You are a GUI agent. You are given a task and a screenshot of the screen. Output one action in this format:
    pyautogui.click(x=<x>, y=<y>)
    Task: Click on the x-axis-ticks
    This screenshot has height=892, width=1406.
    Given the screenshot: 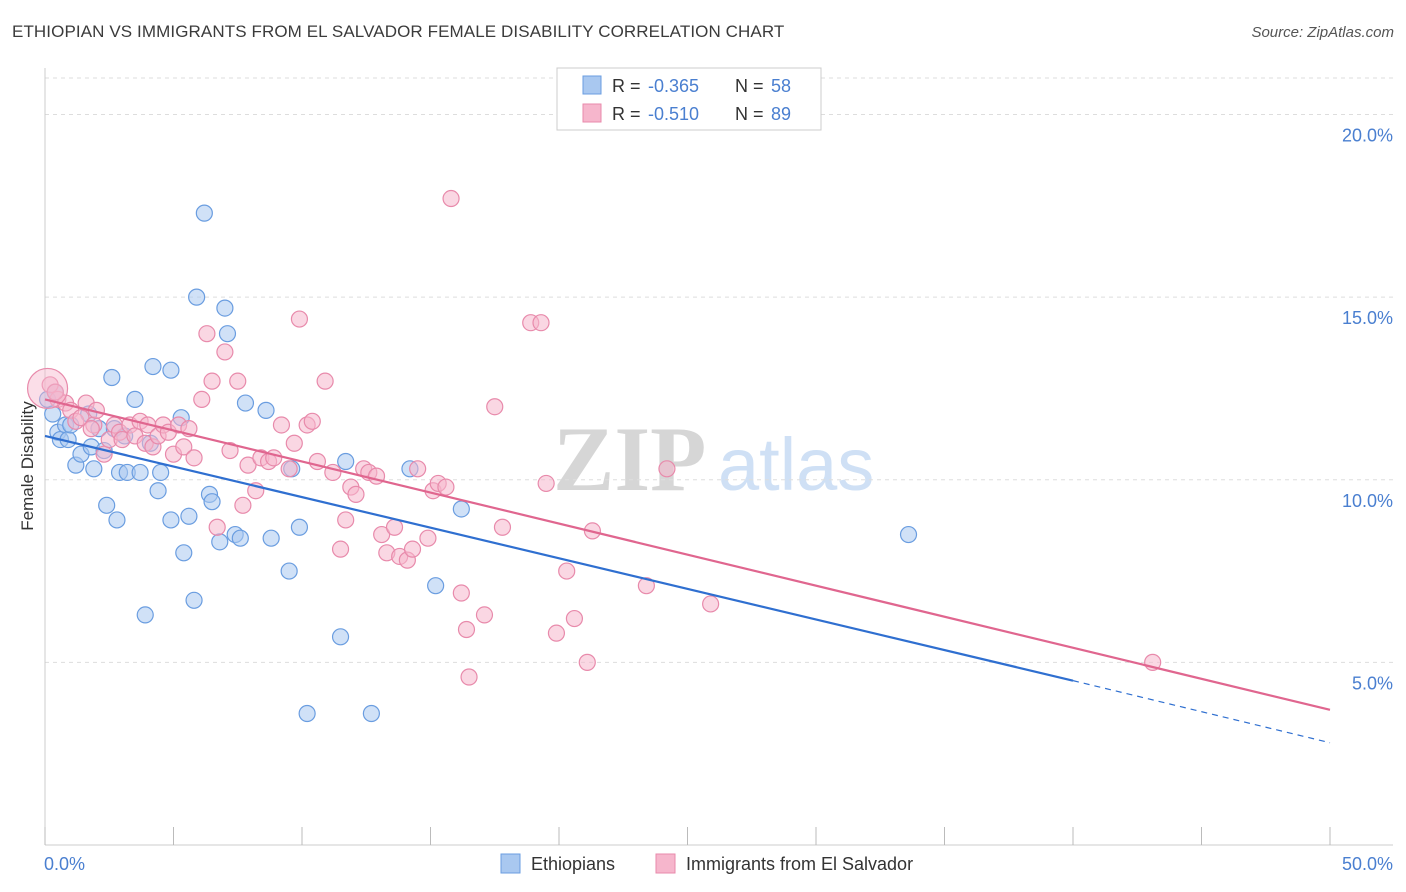 What is the action you would take?
    pyautogui.click(x=687, y=836)
    